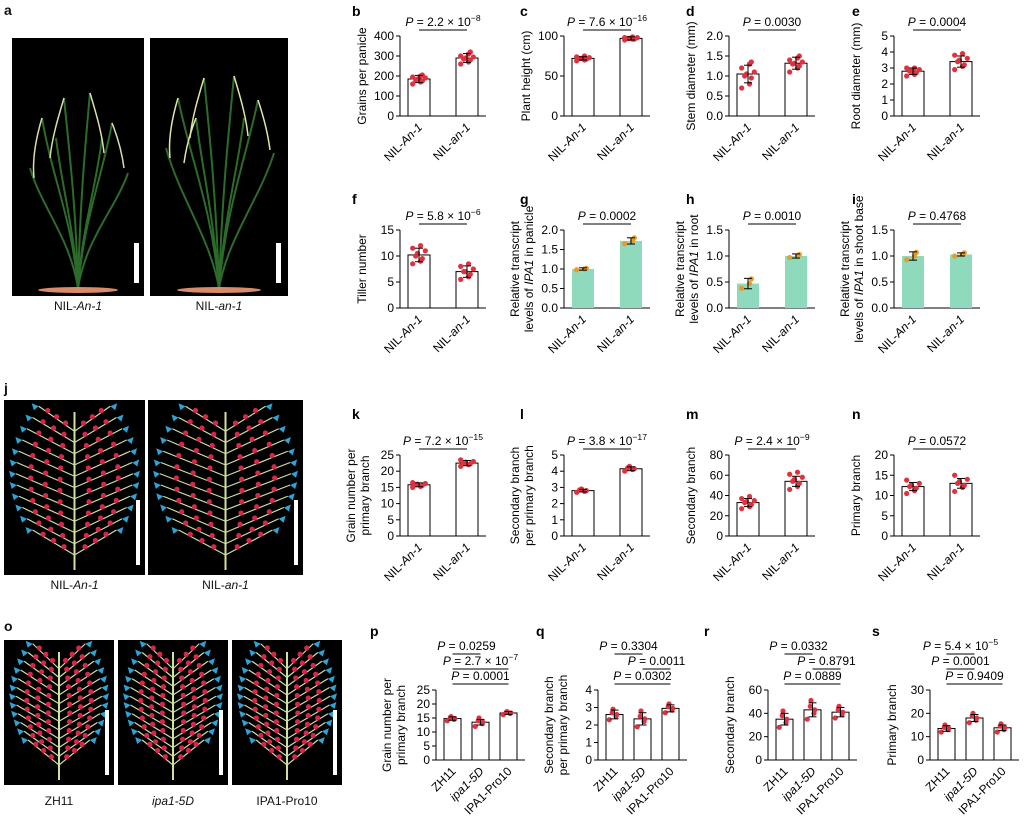 The width and height of the screenshot is (1024, 821). What do you see at coordinates (419, 510) in the screenshot?
I see `bar` at bounding box center [419, 510].